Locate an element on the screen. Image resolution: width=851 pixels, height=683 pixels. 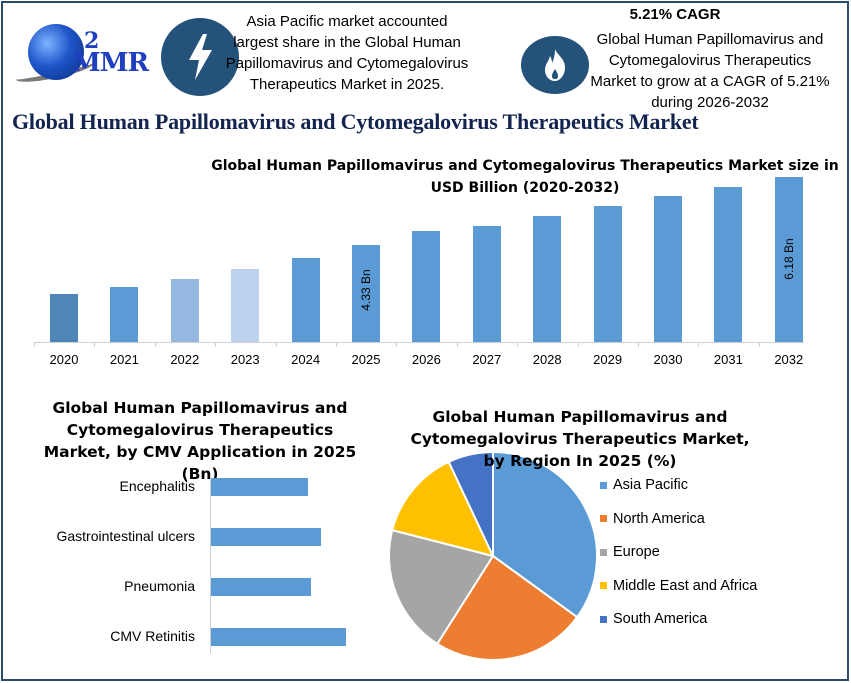
lightning-bolt-icon is located at coordinates (200, 57).